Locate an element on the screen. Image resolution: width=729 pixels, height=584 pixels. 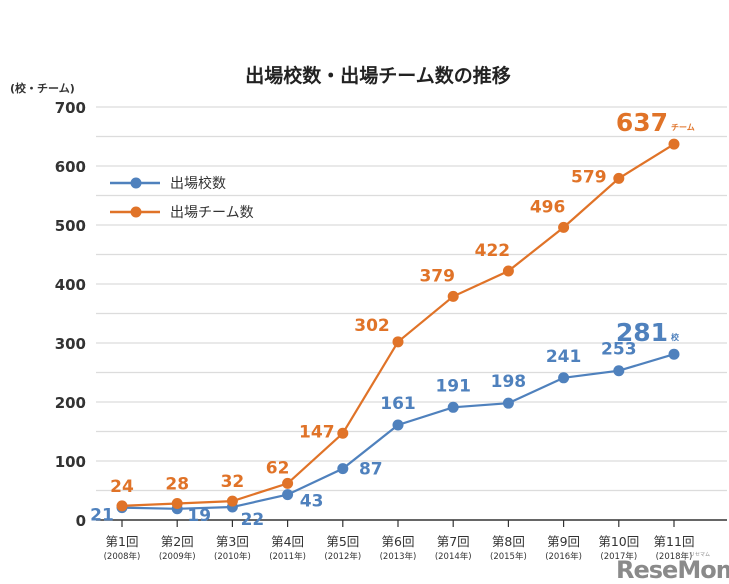
data-label: 496 is located at coordinates (548, 207).